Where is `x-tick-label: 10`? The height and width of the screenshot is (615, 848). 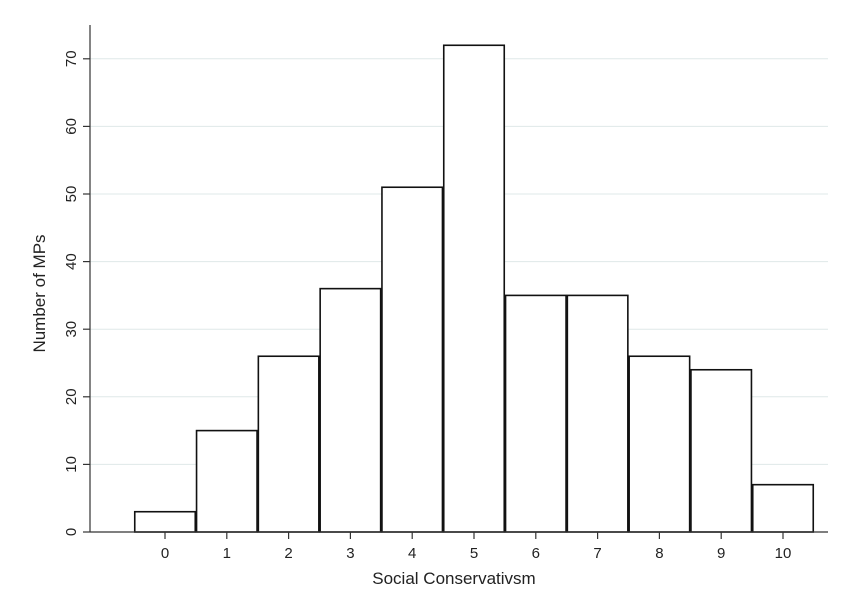
x-tick-label: 10 is located at coordinates (783, 553).